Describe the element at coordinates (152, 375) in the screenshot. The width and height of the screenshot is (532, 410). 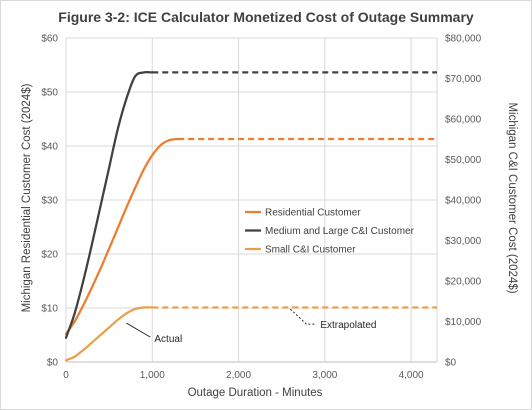
I see `x-tick-label: 1,000` at that location.